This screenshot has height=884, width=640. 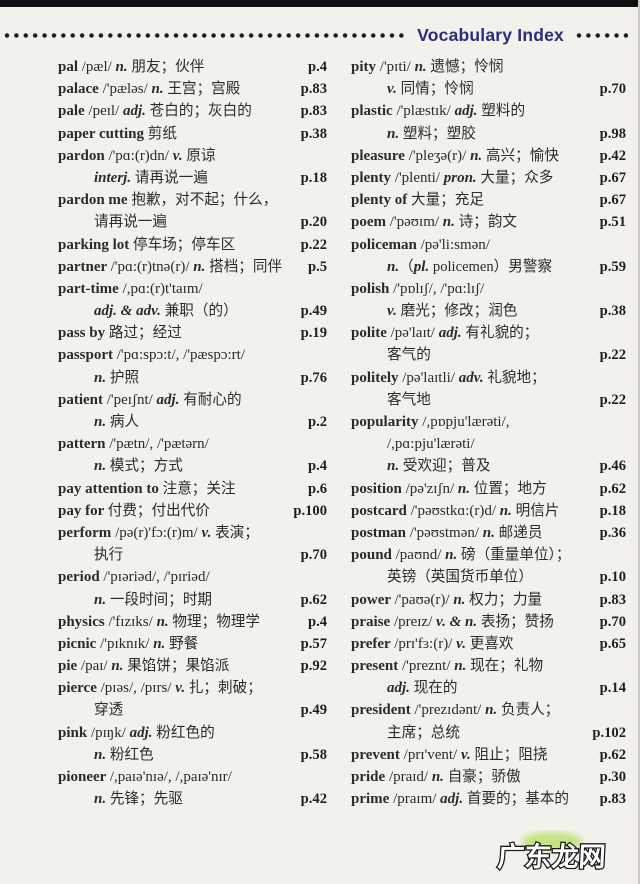 I want to click on chinese-gloss: 停车场；停车区, so click(x=184, y=244).